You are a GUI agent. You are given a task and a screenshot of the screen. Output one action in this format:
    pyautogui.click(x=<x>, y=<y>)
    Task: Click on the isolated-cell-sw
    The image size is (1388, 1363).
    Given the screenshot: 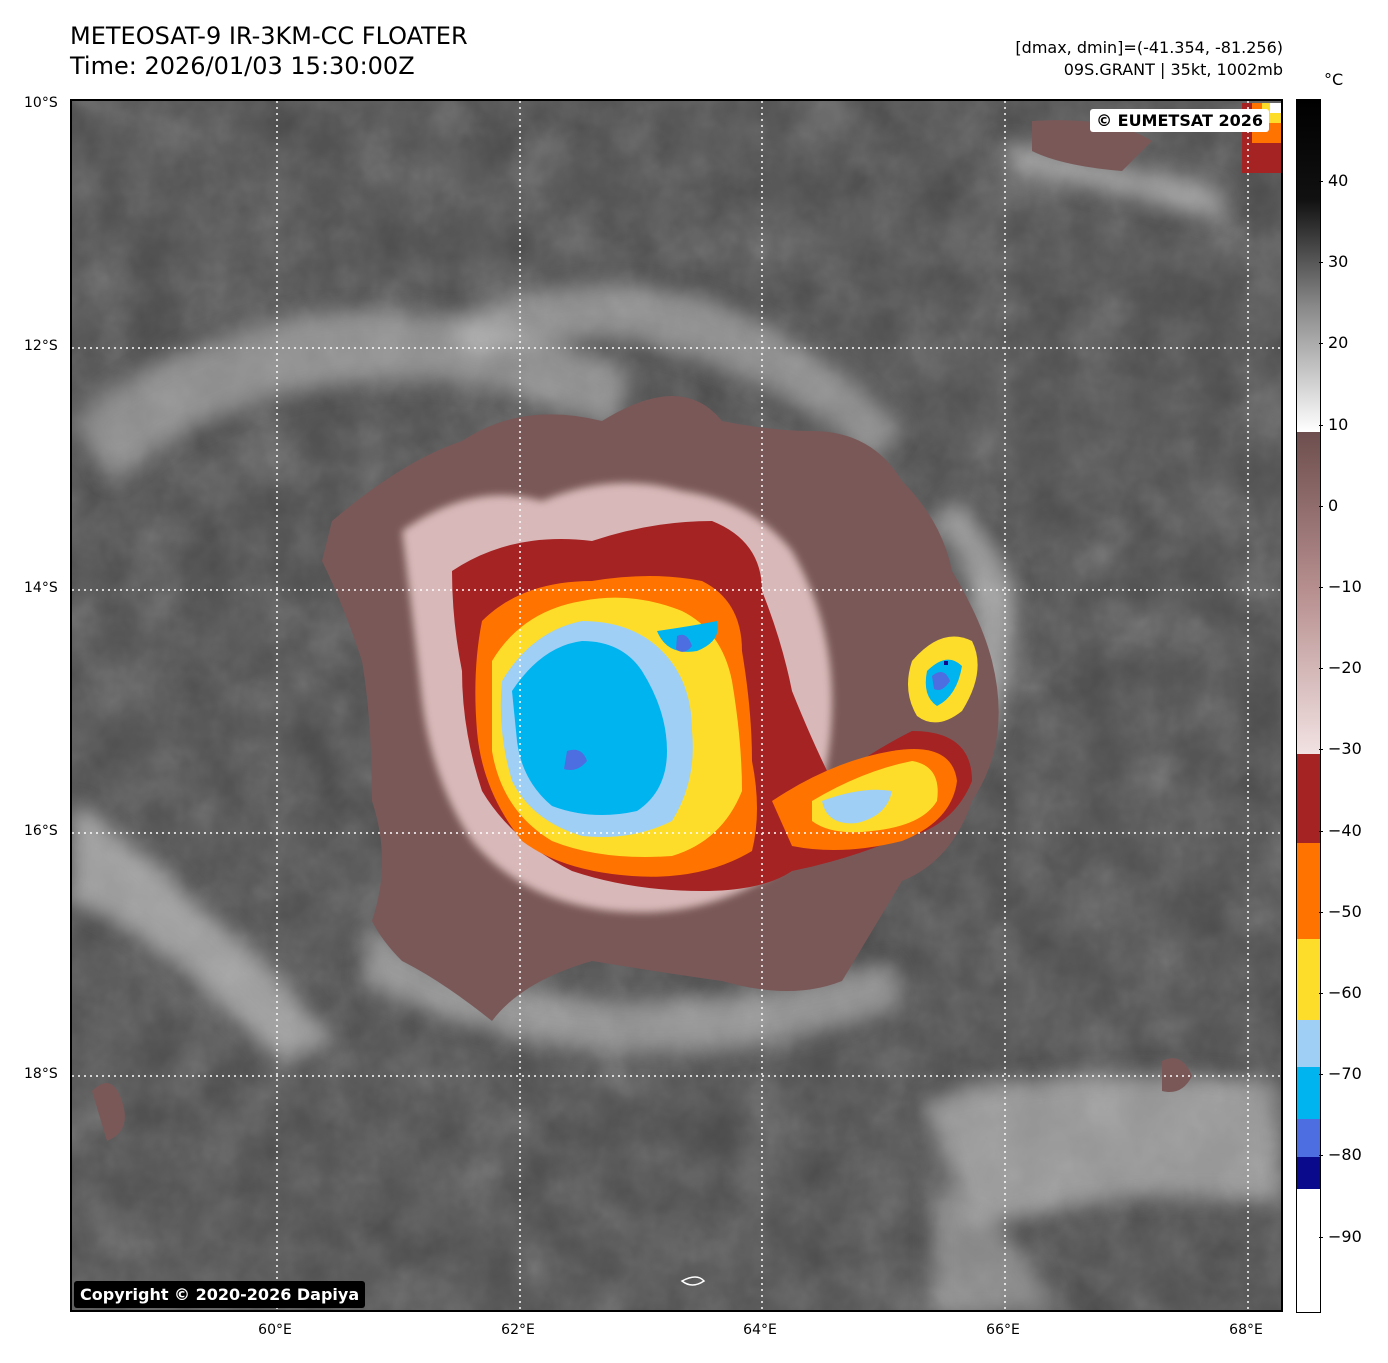 What is the action you would take?
    pyautogui.click(x=108, y=1112)
    